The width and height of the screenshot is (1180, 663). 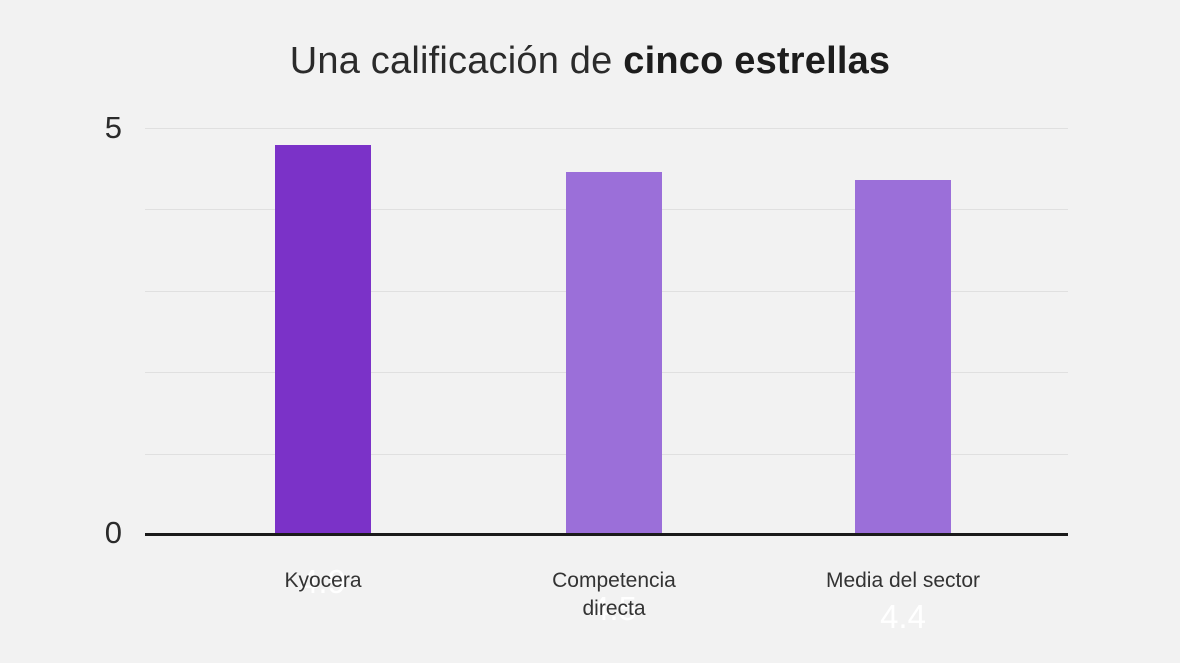 What do you see at coordinates (113, 127) in the screenshot?
I see `y-axis-tick-5: 5` at bounding box center [113, 127].